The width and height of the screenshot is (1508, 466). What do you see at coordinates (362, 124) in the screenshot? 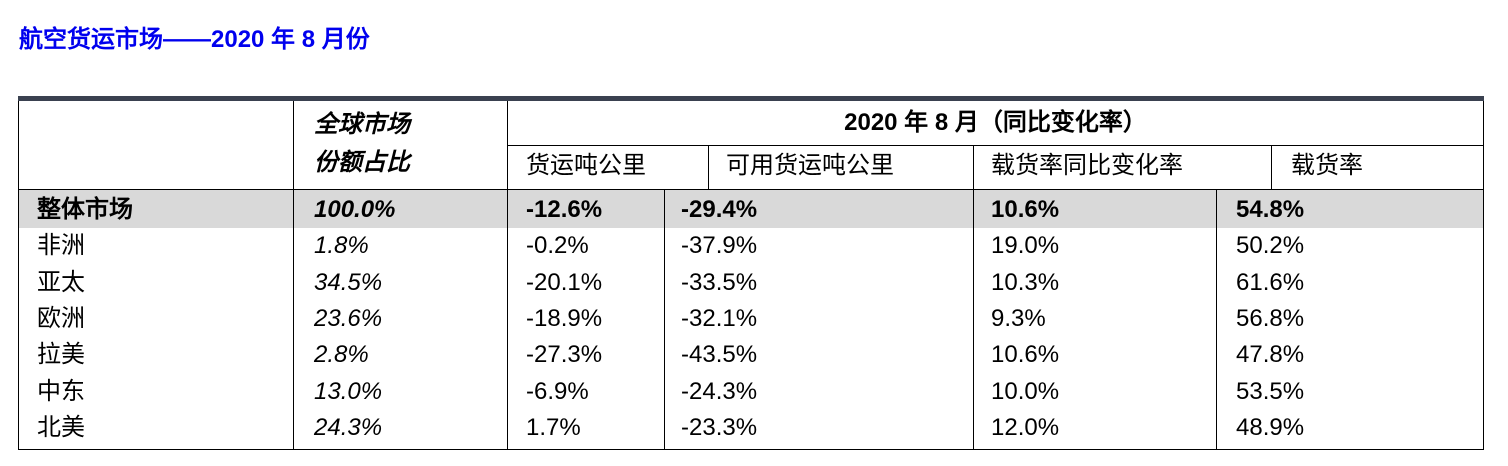
I see `header-share-line1: 全球市场` at bounding box center [362, 124].